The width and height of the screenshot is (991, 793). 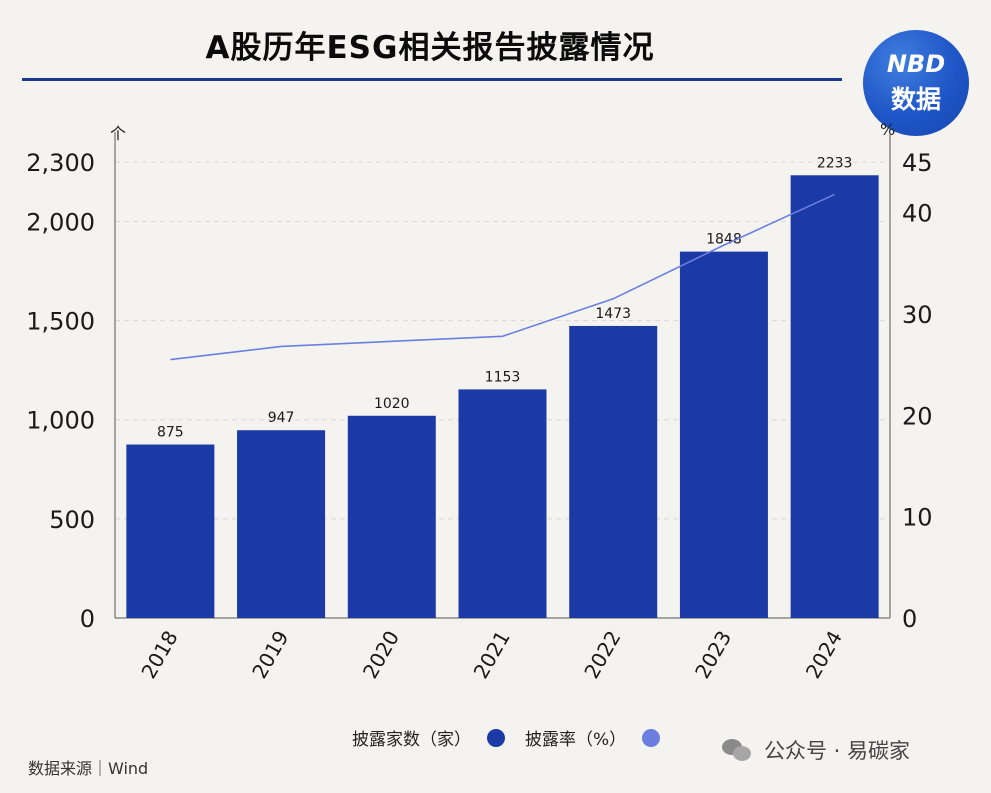 I want to click on right-tick-label: 0, so click(x=909, y=619).